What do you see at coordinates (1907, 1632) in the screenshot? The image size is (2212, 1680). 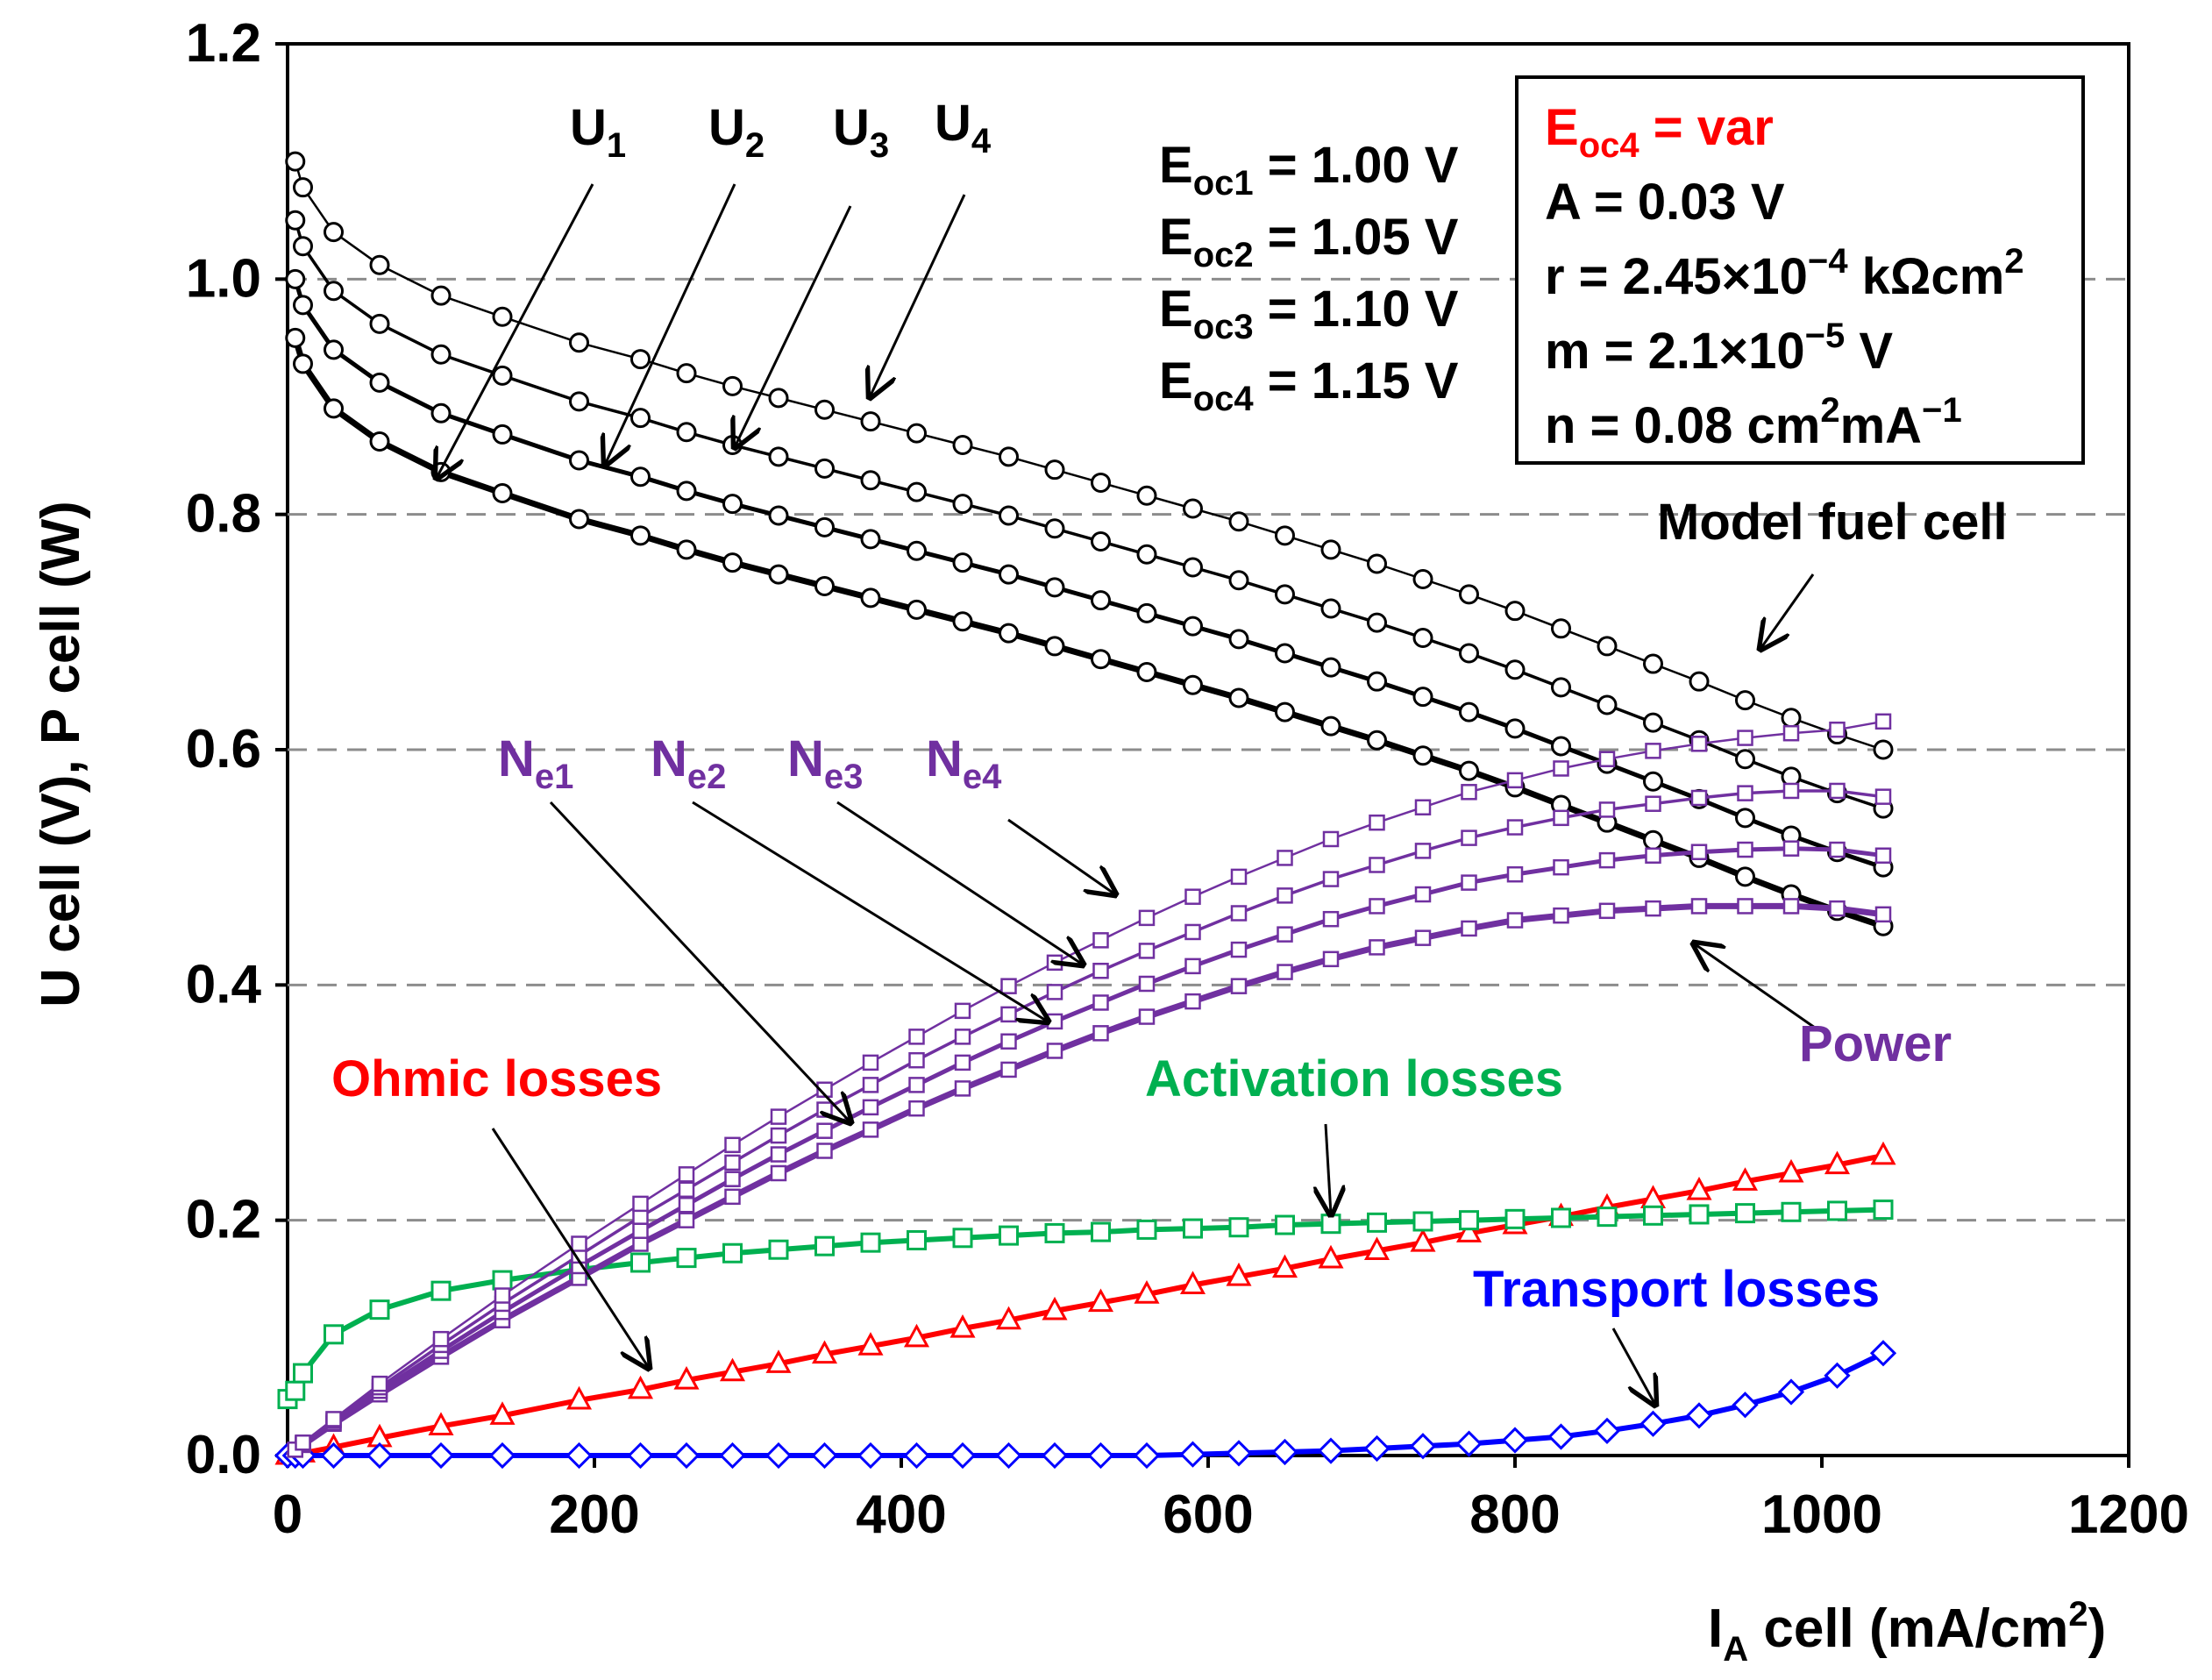 I see `x-axis-title: IA cell (mA/cm2)` at bounding box center [1907, 1632].